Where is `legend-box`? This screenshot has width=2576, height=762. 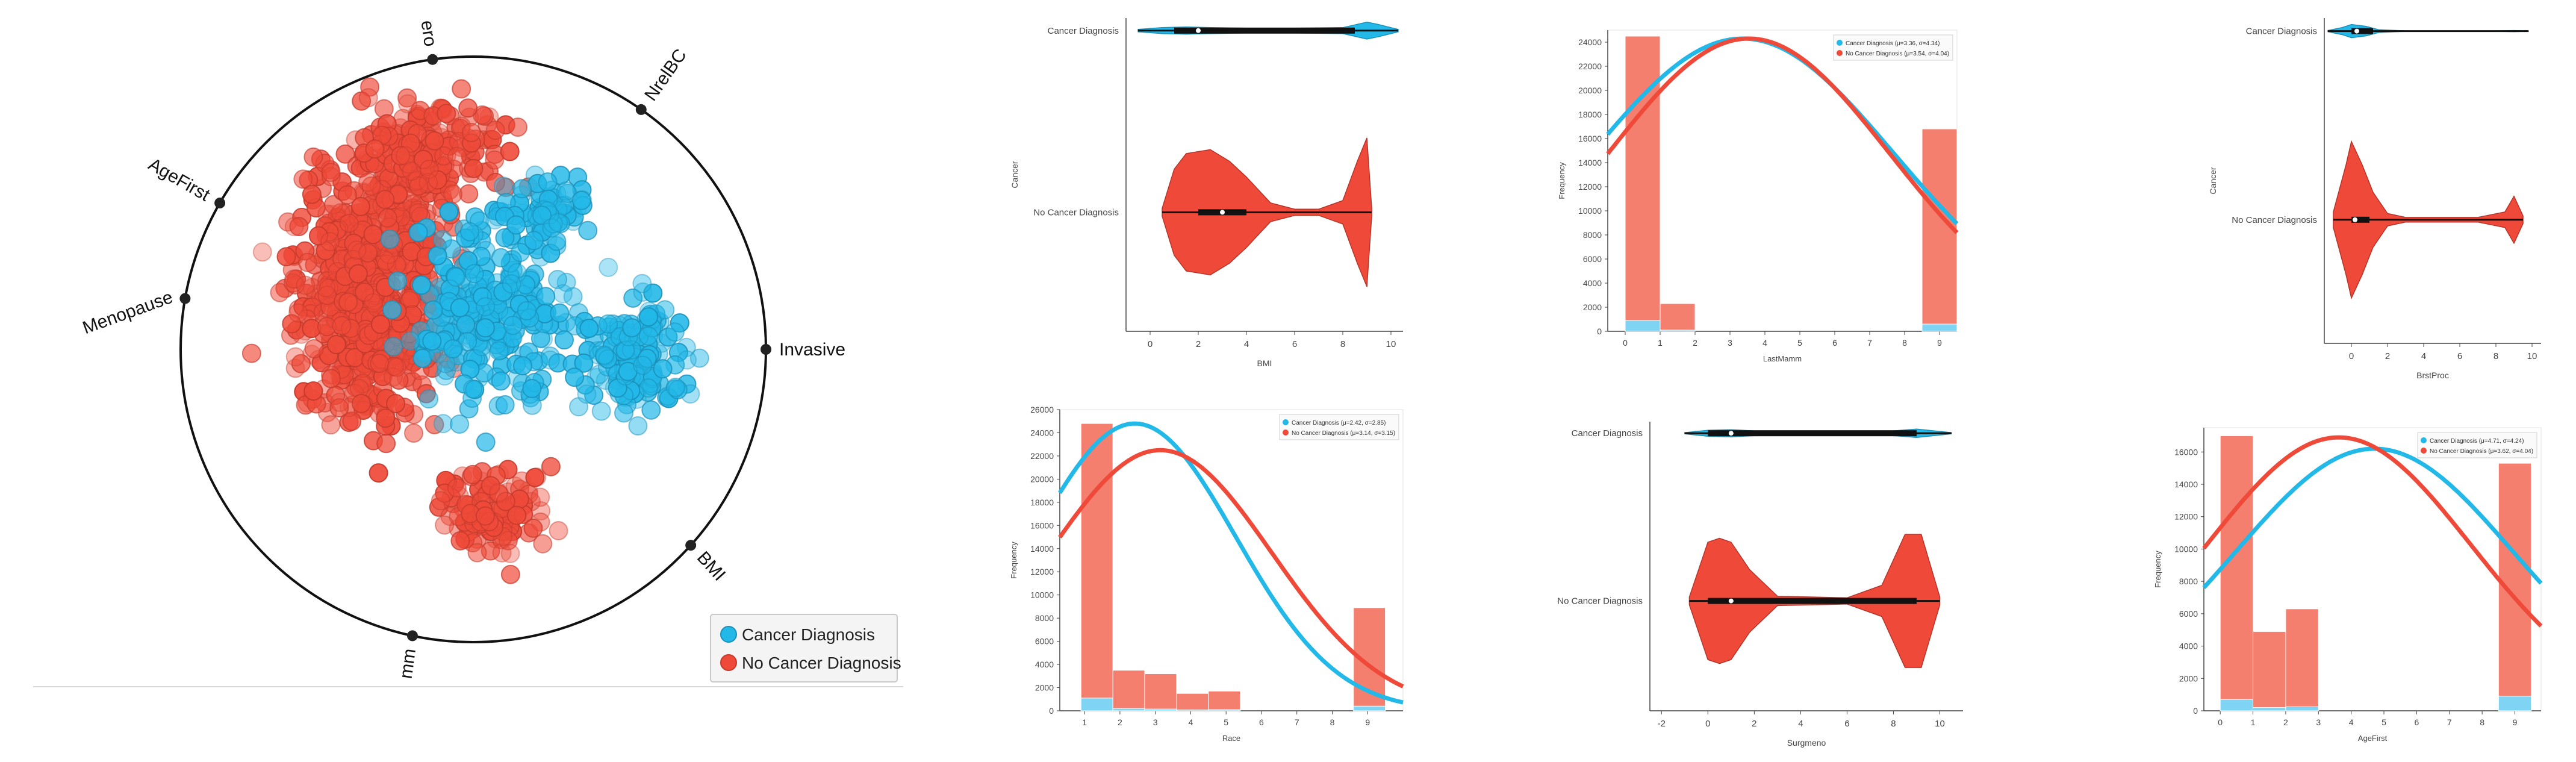 legend-box is located at coordinates (1893, 47).